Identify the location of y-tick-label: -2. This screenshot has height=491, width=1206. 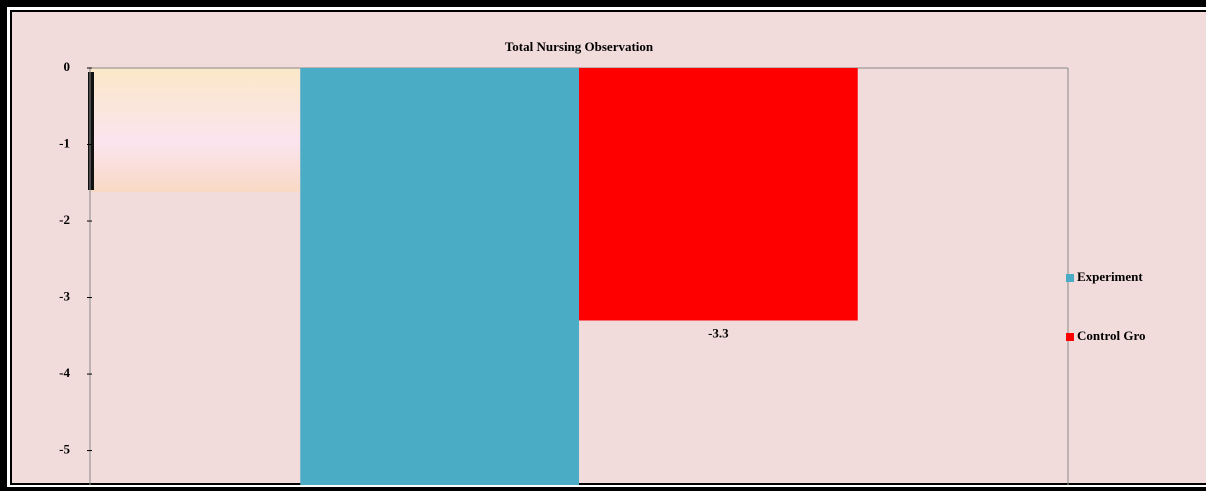
(64, 219).